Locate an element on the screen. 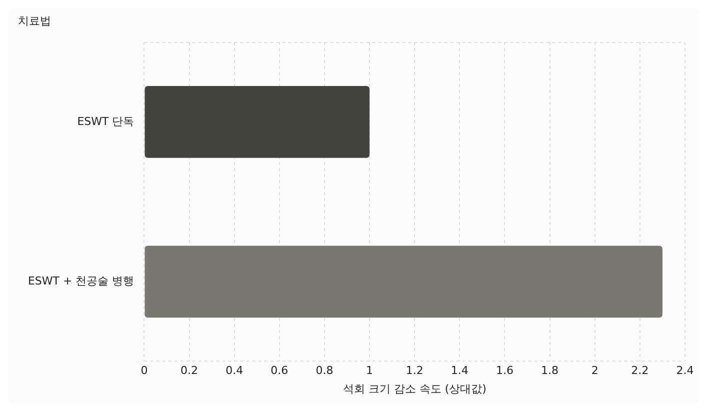 The width and height of the screenshot is (707, 412). x-tick-label: 0.6 is located at coordinates (279, 371).